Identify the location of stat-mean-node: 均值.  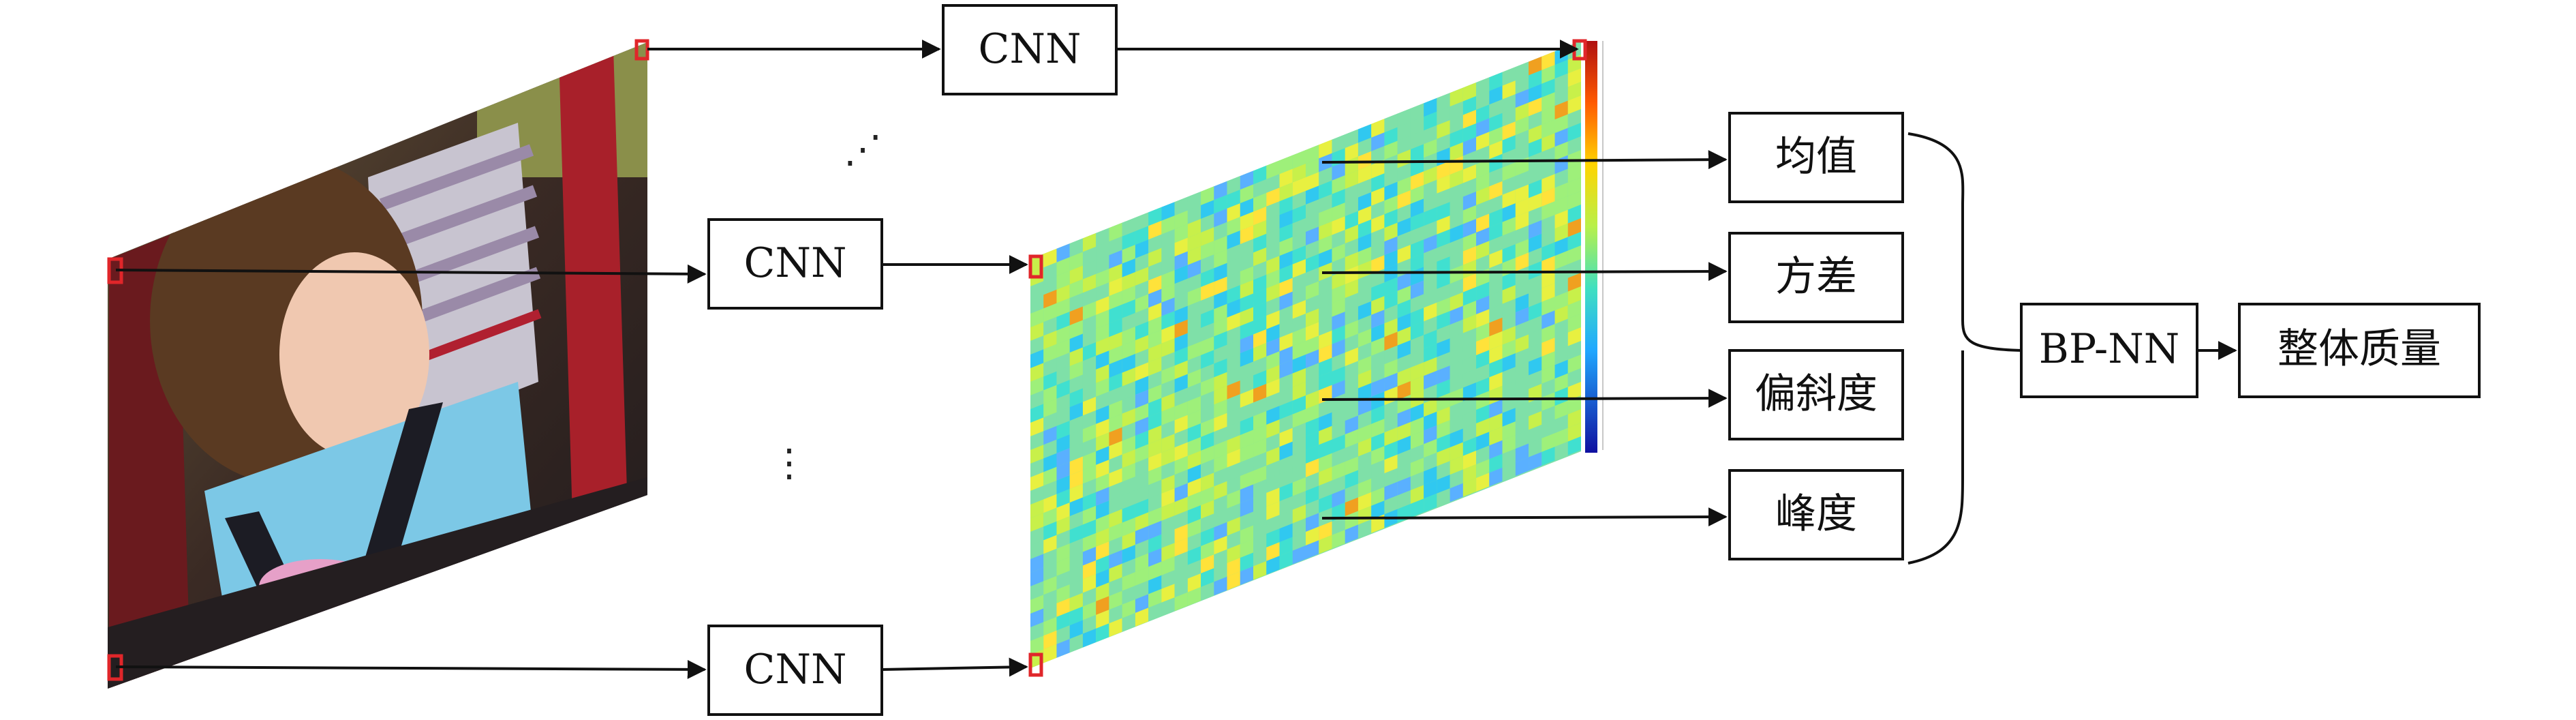
(1816, 157).